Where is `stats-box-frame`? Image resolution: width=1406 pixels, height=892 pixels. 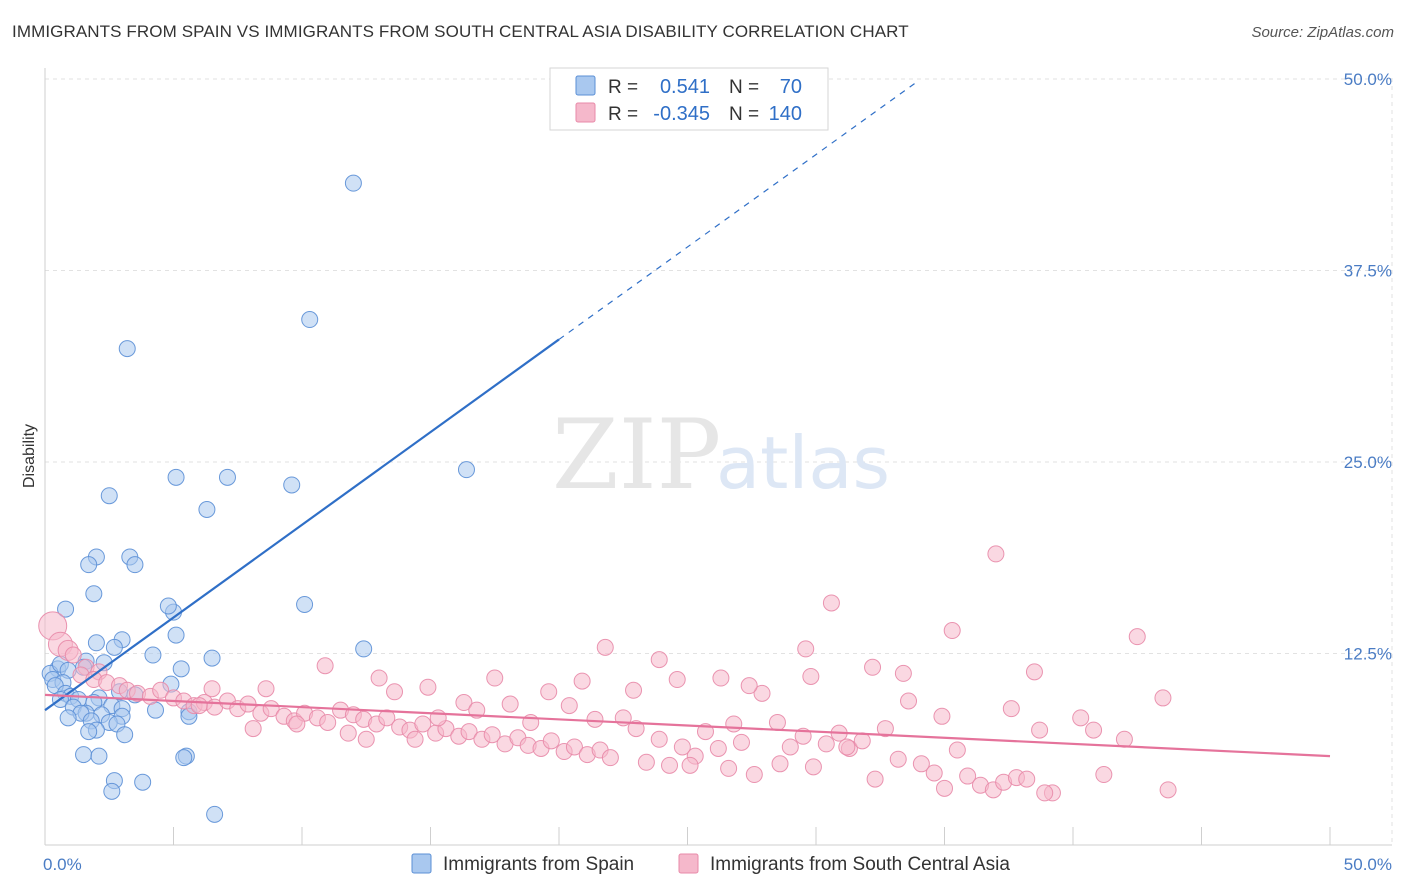 stats-box-frame is located at coordinates (689, 99).